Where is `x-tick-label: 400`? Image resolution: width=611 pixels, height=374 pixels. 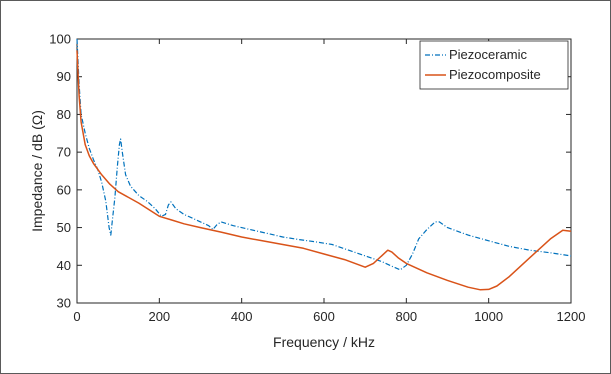
x-tick-label: 400 is located at coordinates (242, 316).